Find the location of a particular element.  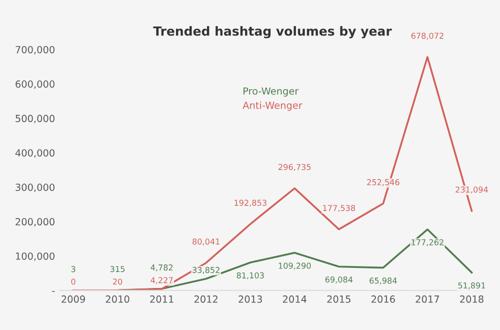

x-tick-label: 2014 is located at coordinates (294, 299).